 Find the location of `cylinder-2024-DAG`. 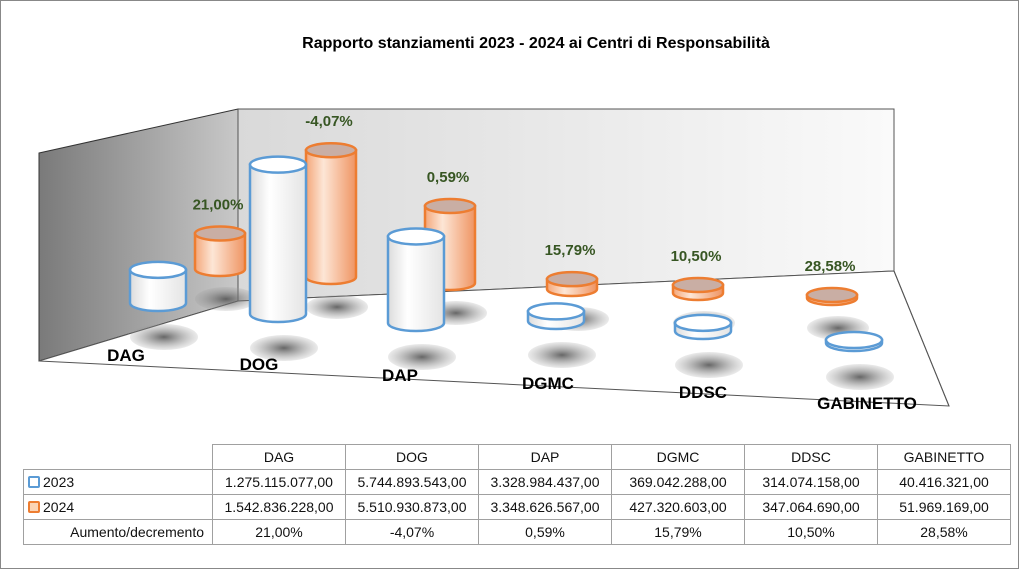

cylinder-2024-DAG is located at coordinates (220, 251).